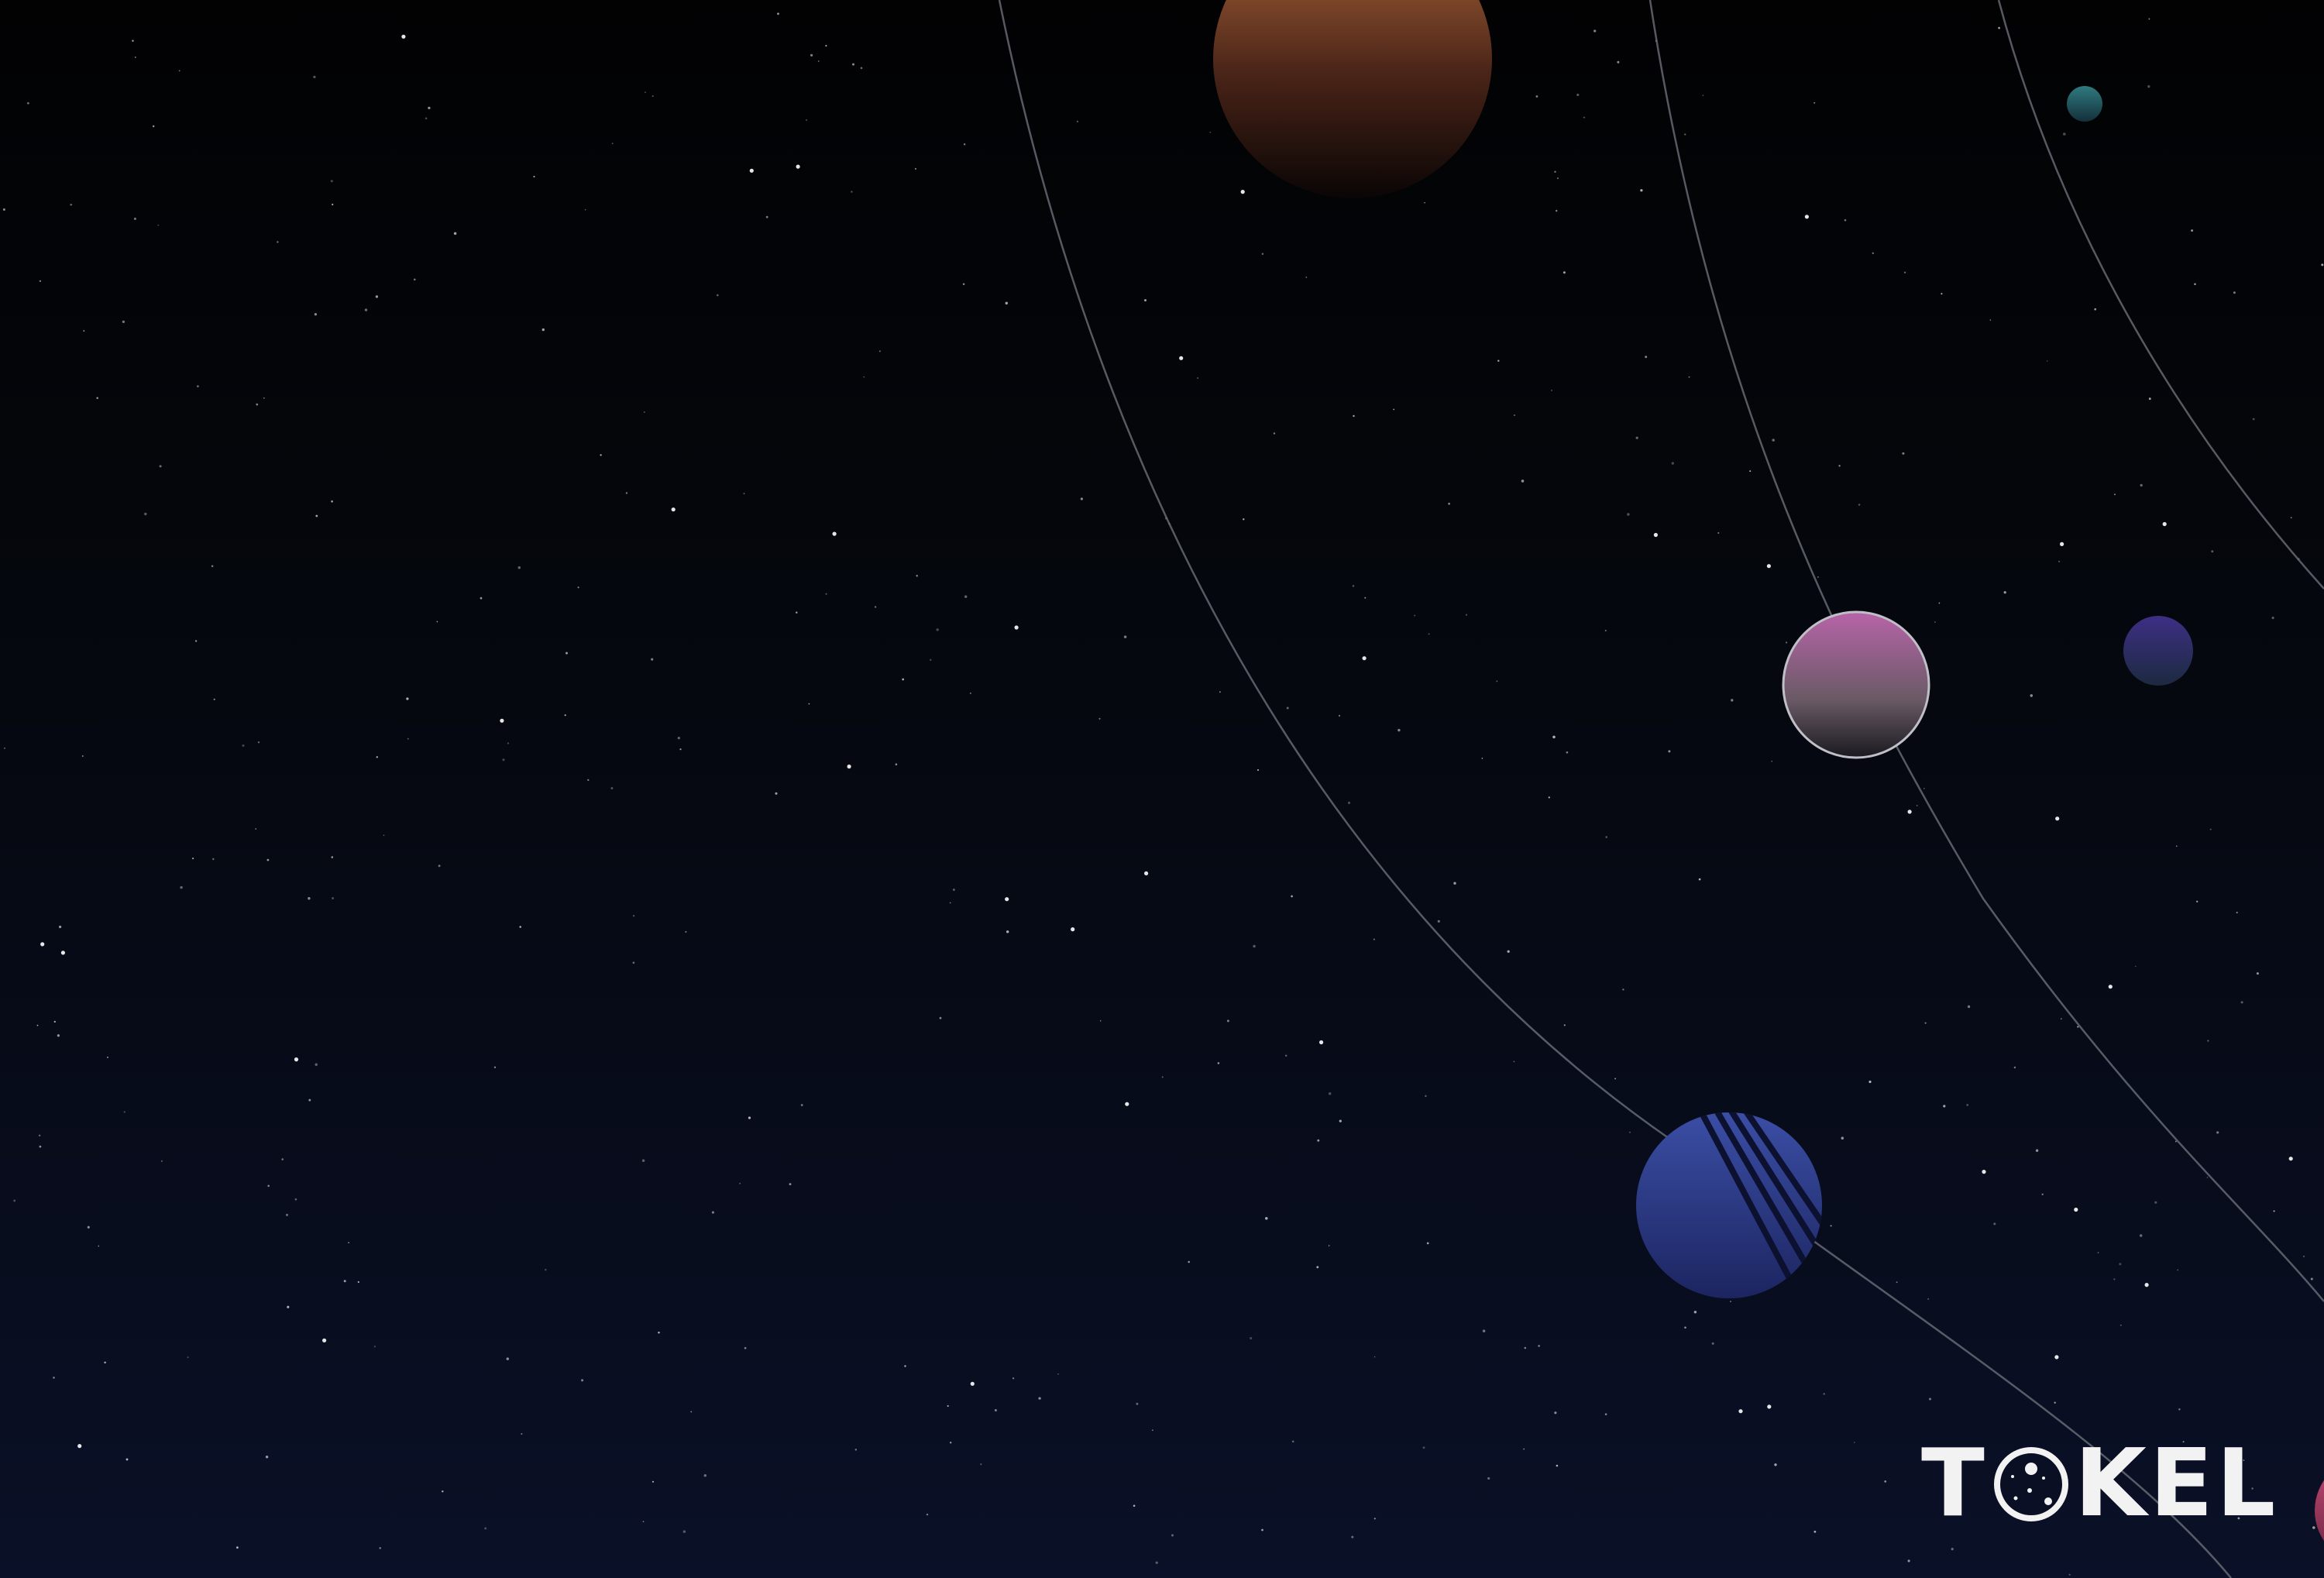  What do you see at coordinates (2176, 1484) in the screenshot?
I see `logo-text-right: KEL` at bounding box center [2176, 1484].